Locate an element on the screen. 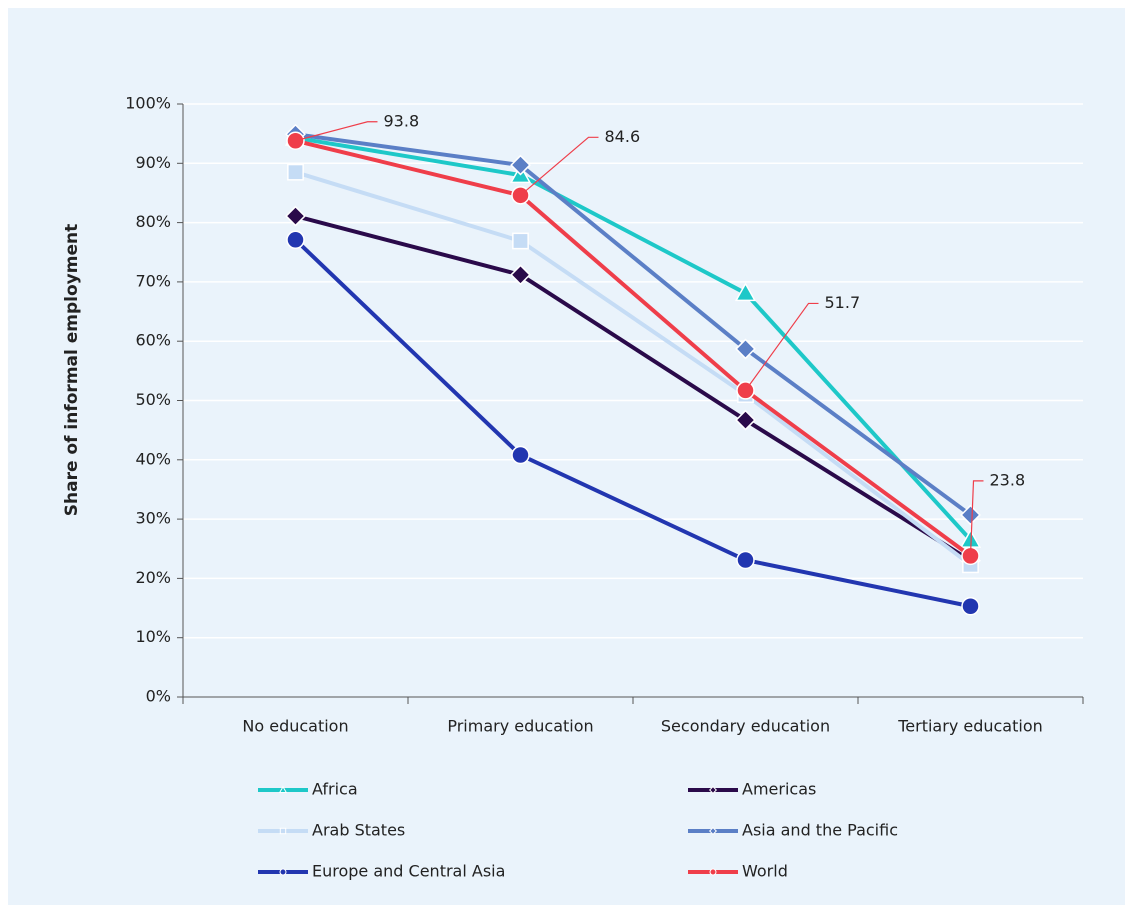 The width and height of the screenshot is (1133, 918). y-tick-label: 90% is located at coordinates (153, 162).